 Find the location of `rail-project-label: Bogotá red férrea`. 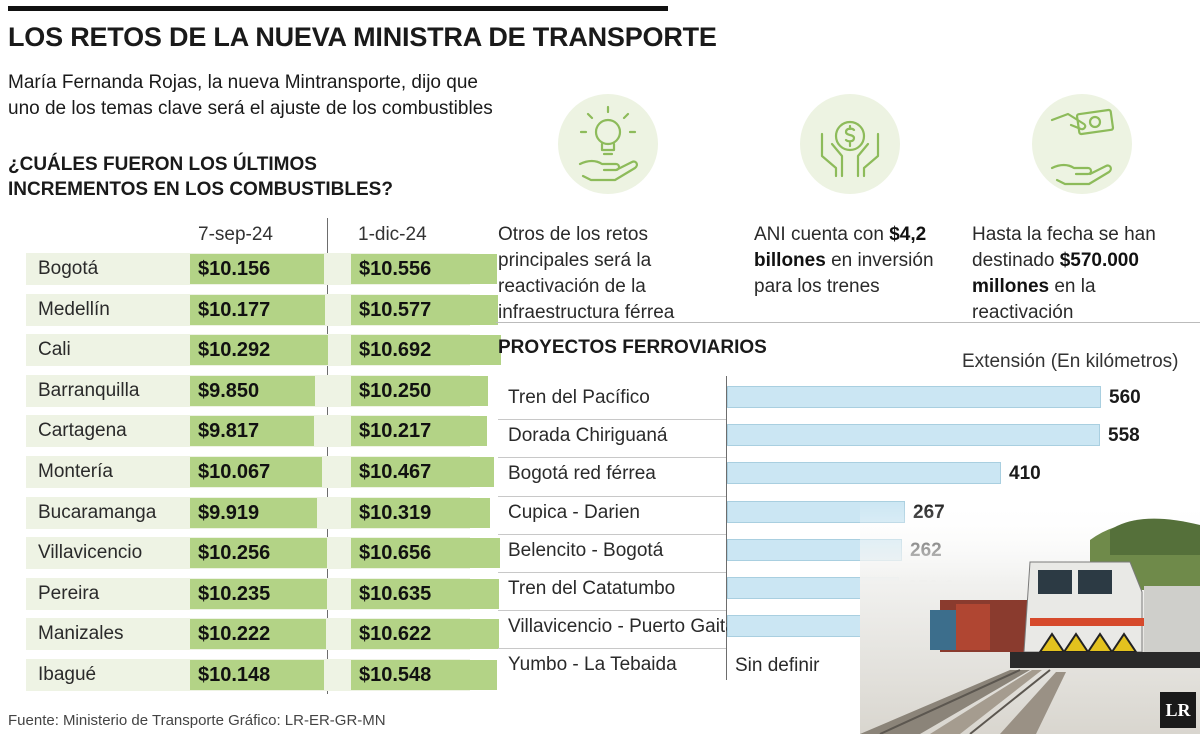

rail-project-label: Bogotá red férrea is located at coordinates (582, 473).